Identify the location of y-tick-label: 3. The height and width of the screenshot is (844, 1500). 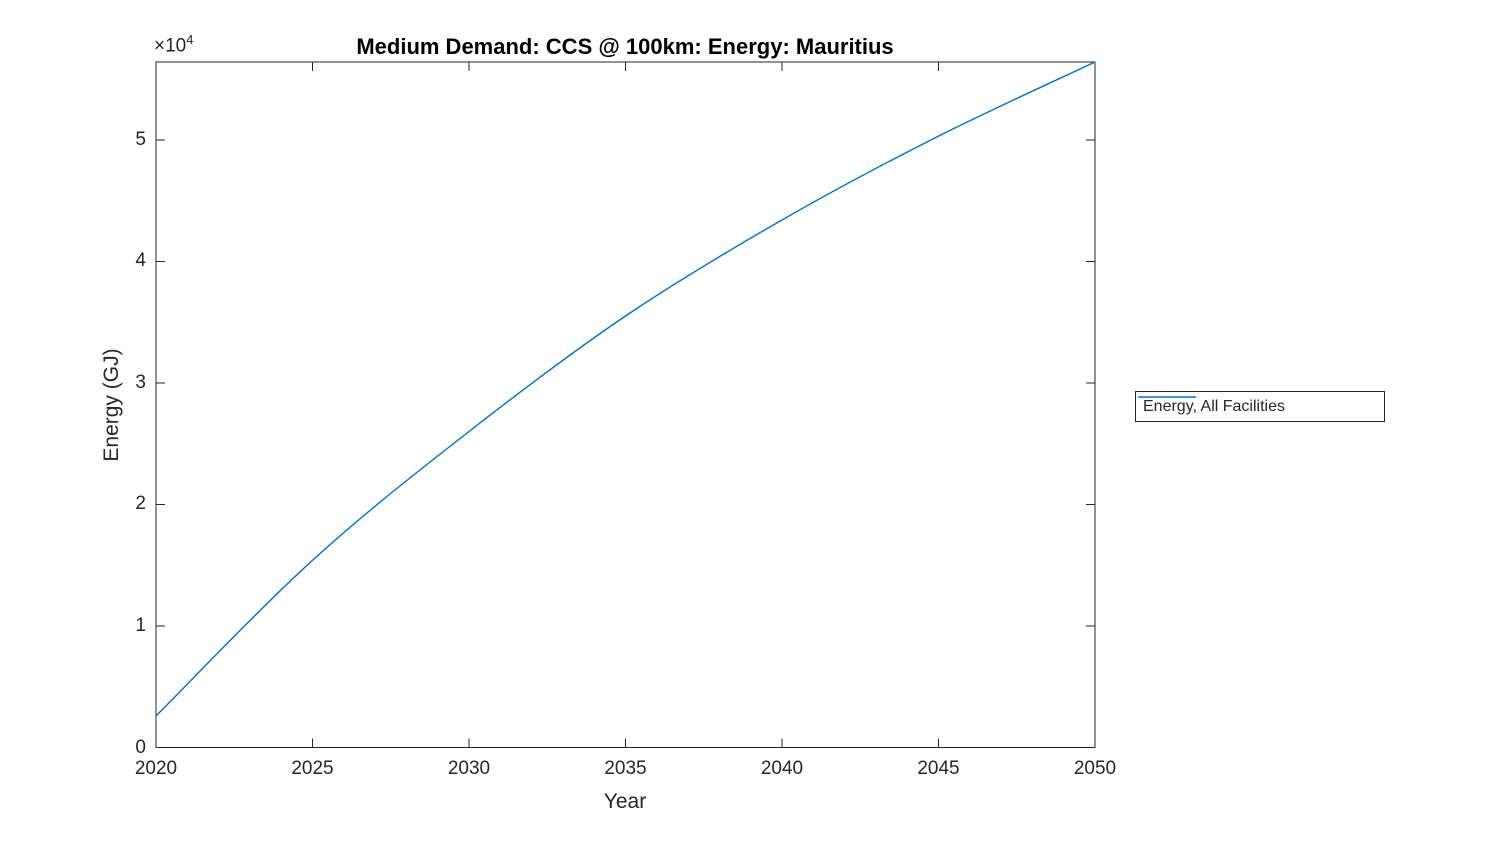
(140, 382).